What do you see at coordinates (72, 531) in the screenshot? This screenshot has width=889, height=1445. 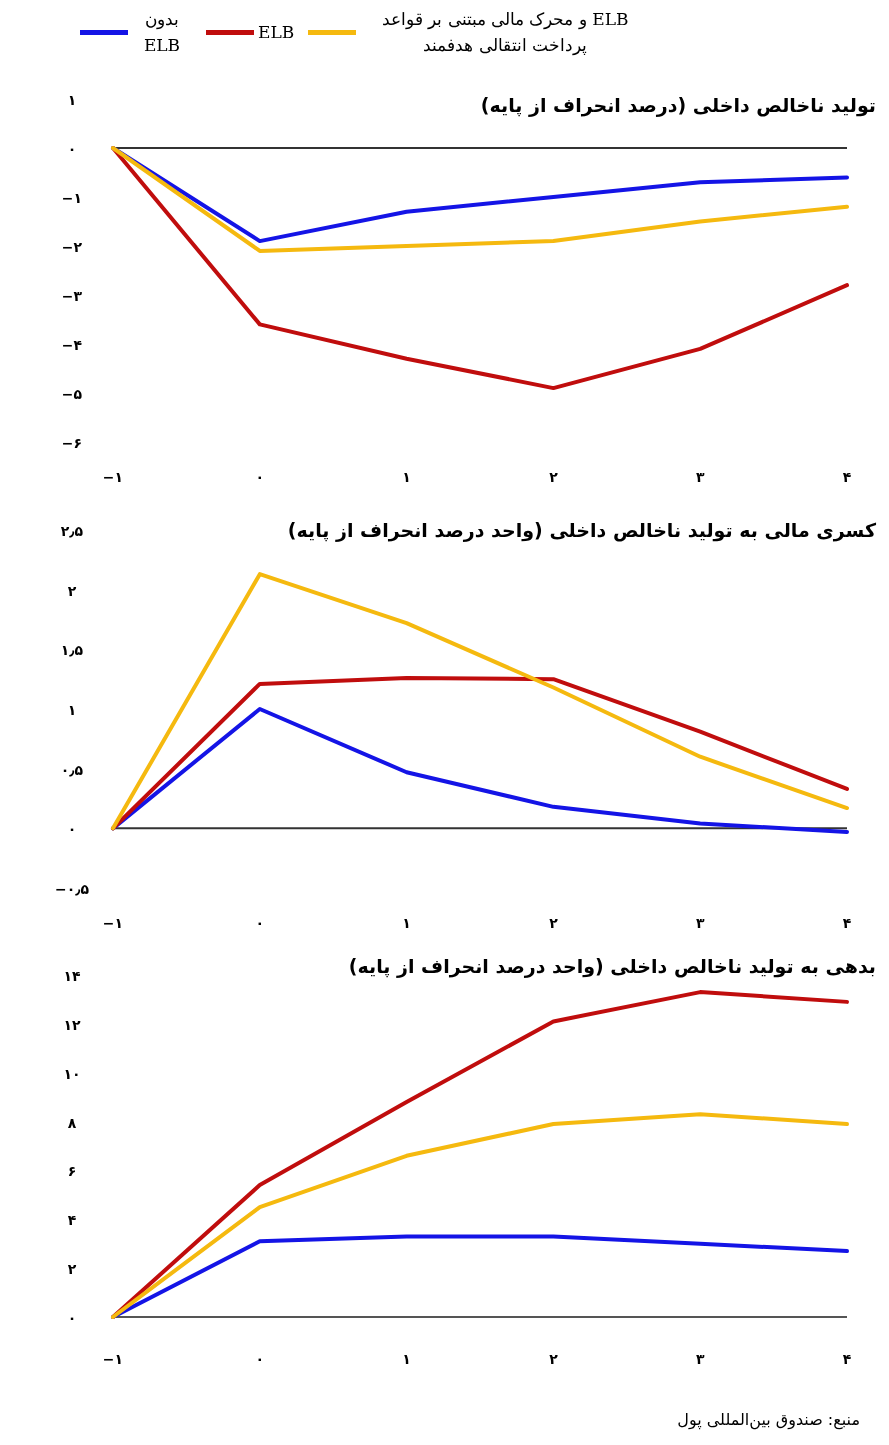 I see `y-tick-label: ۲٫۵` at bounding box center [72, 531].